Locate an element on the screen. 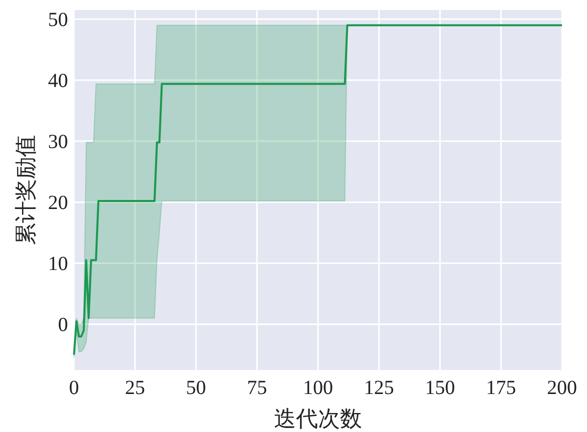 This screenshot has width=587, height=432. x-tick-label: 50 is located at coordinates (196, 388).